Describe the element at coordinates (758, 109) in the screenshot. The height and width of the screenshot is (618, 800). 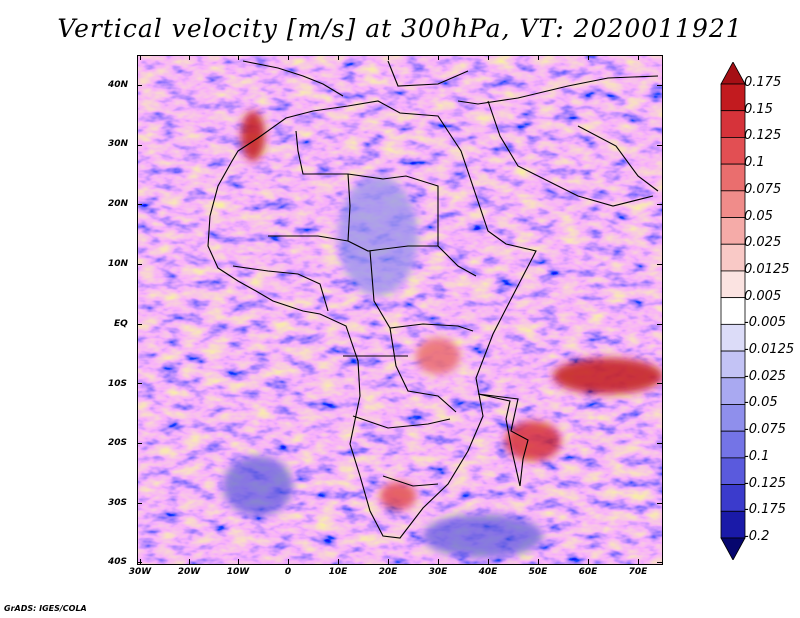
I see `colorbar-label: 0.15` at that location.